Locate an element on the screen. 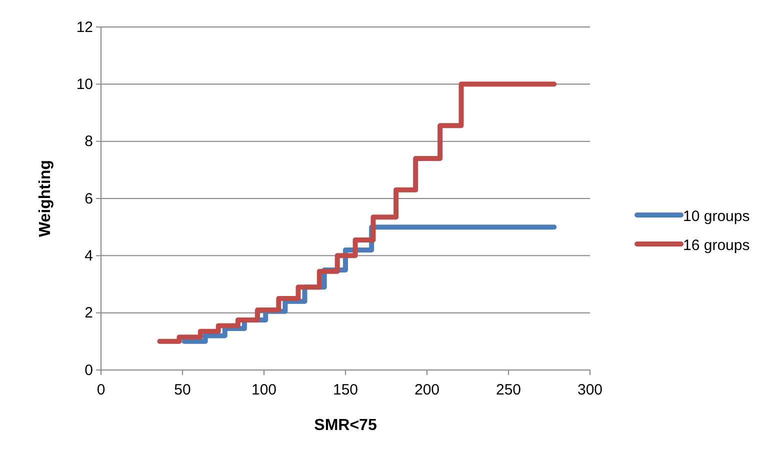 The width and height of the screenshot is (784, 459). x-tick-label: 250 is located at coordinates (509, 390).